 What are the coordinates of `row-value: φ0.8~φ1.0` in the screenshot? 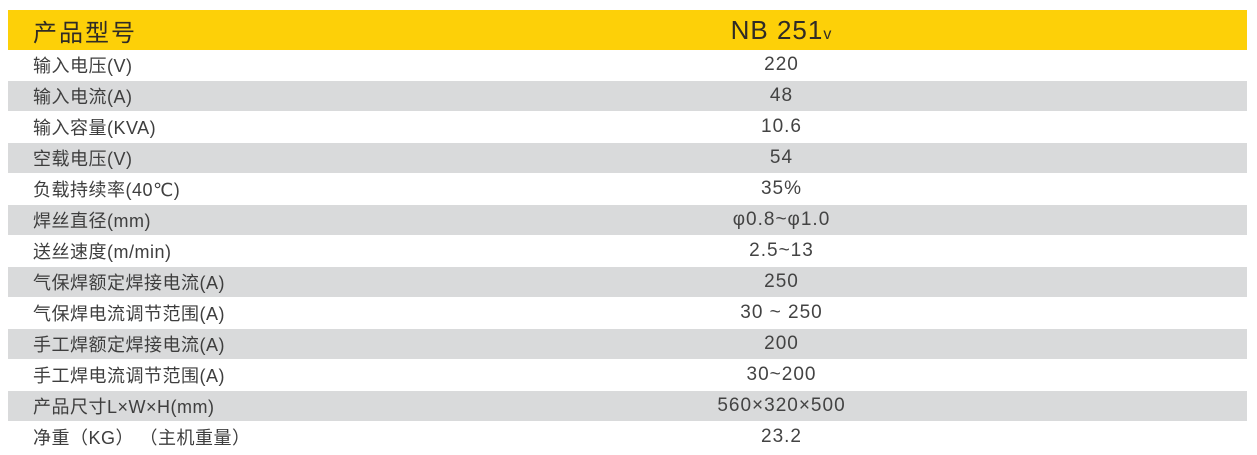 It's located at (781, 219).